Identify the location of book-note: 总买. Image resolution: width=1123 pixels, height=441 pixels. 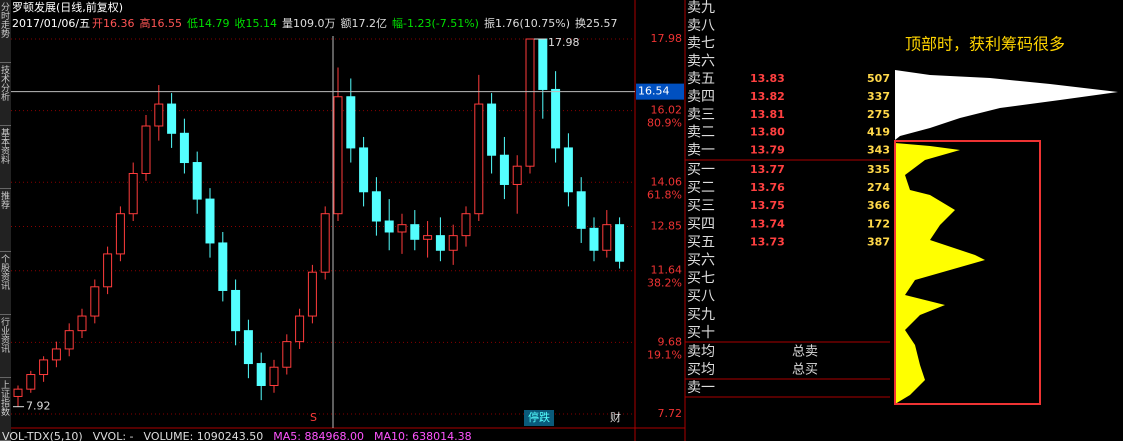
(805, 370).